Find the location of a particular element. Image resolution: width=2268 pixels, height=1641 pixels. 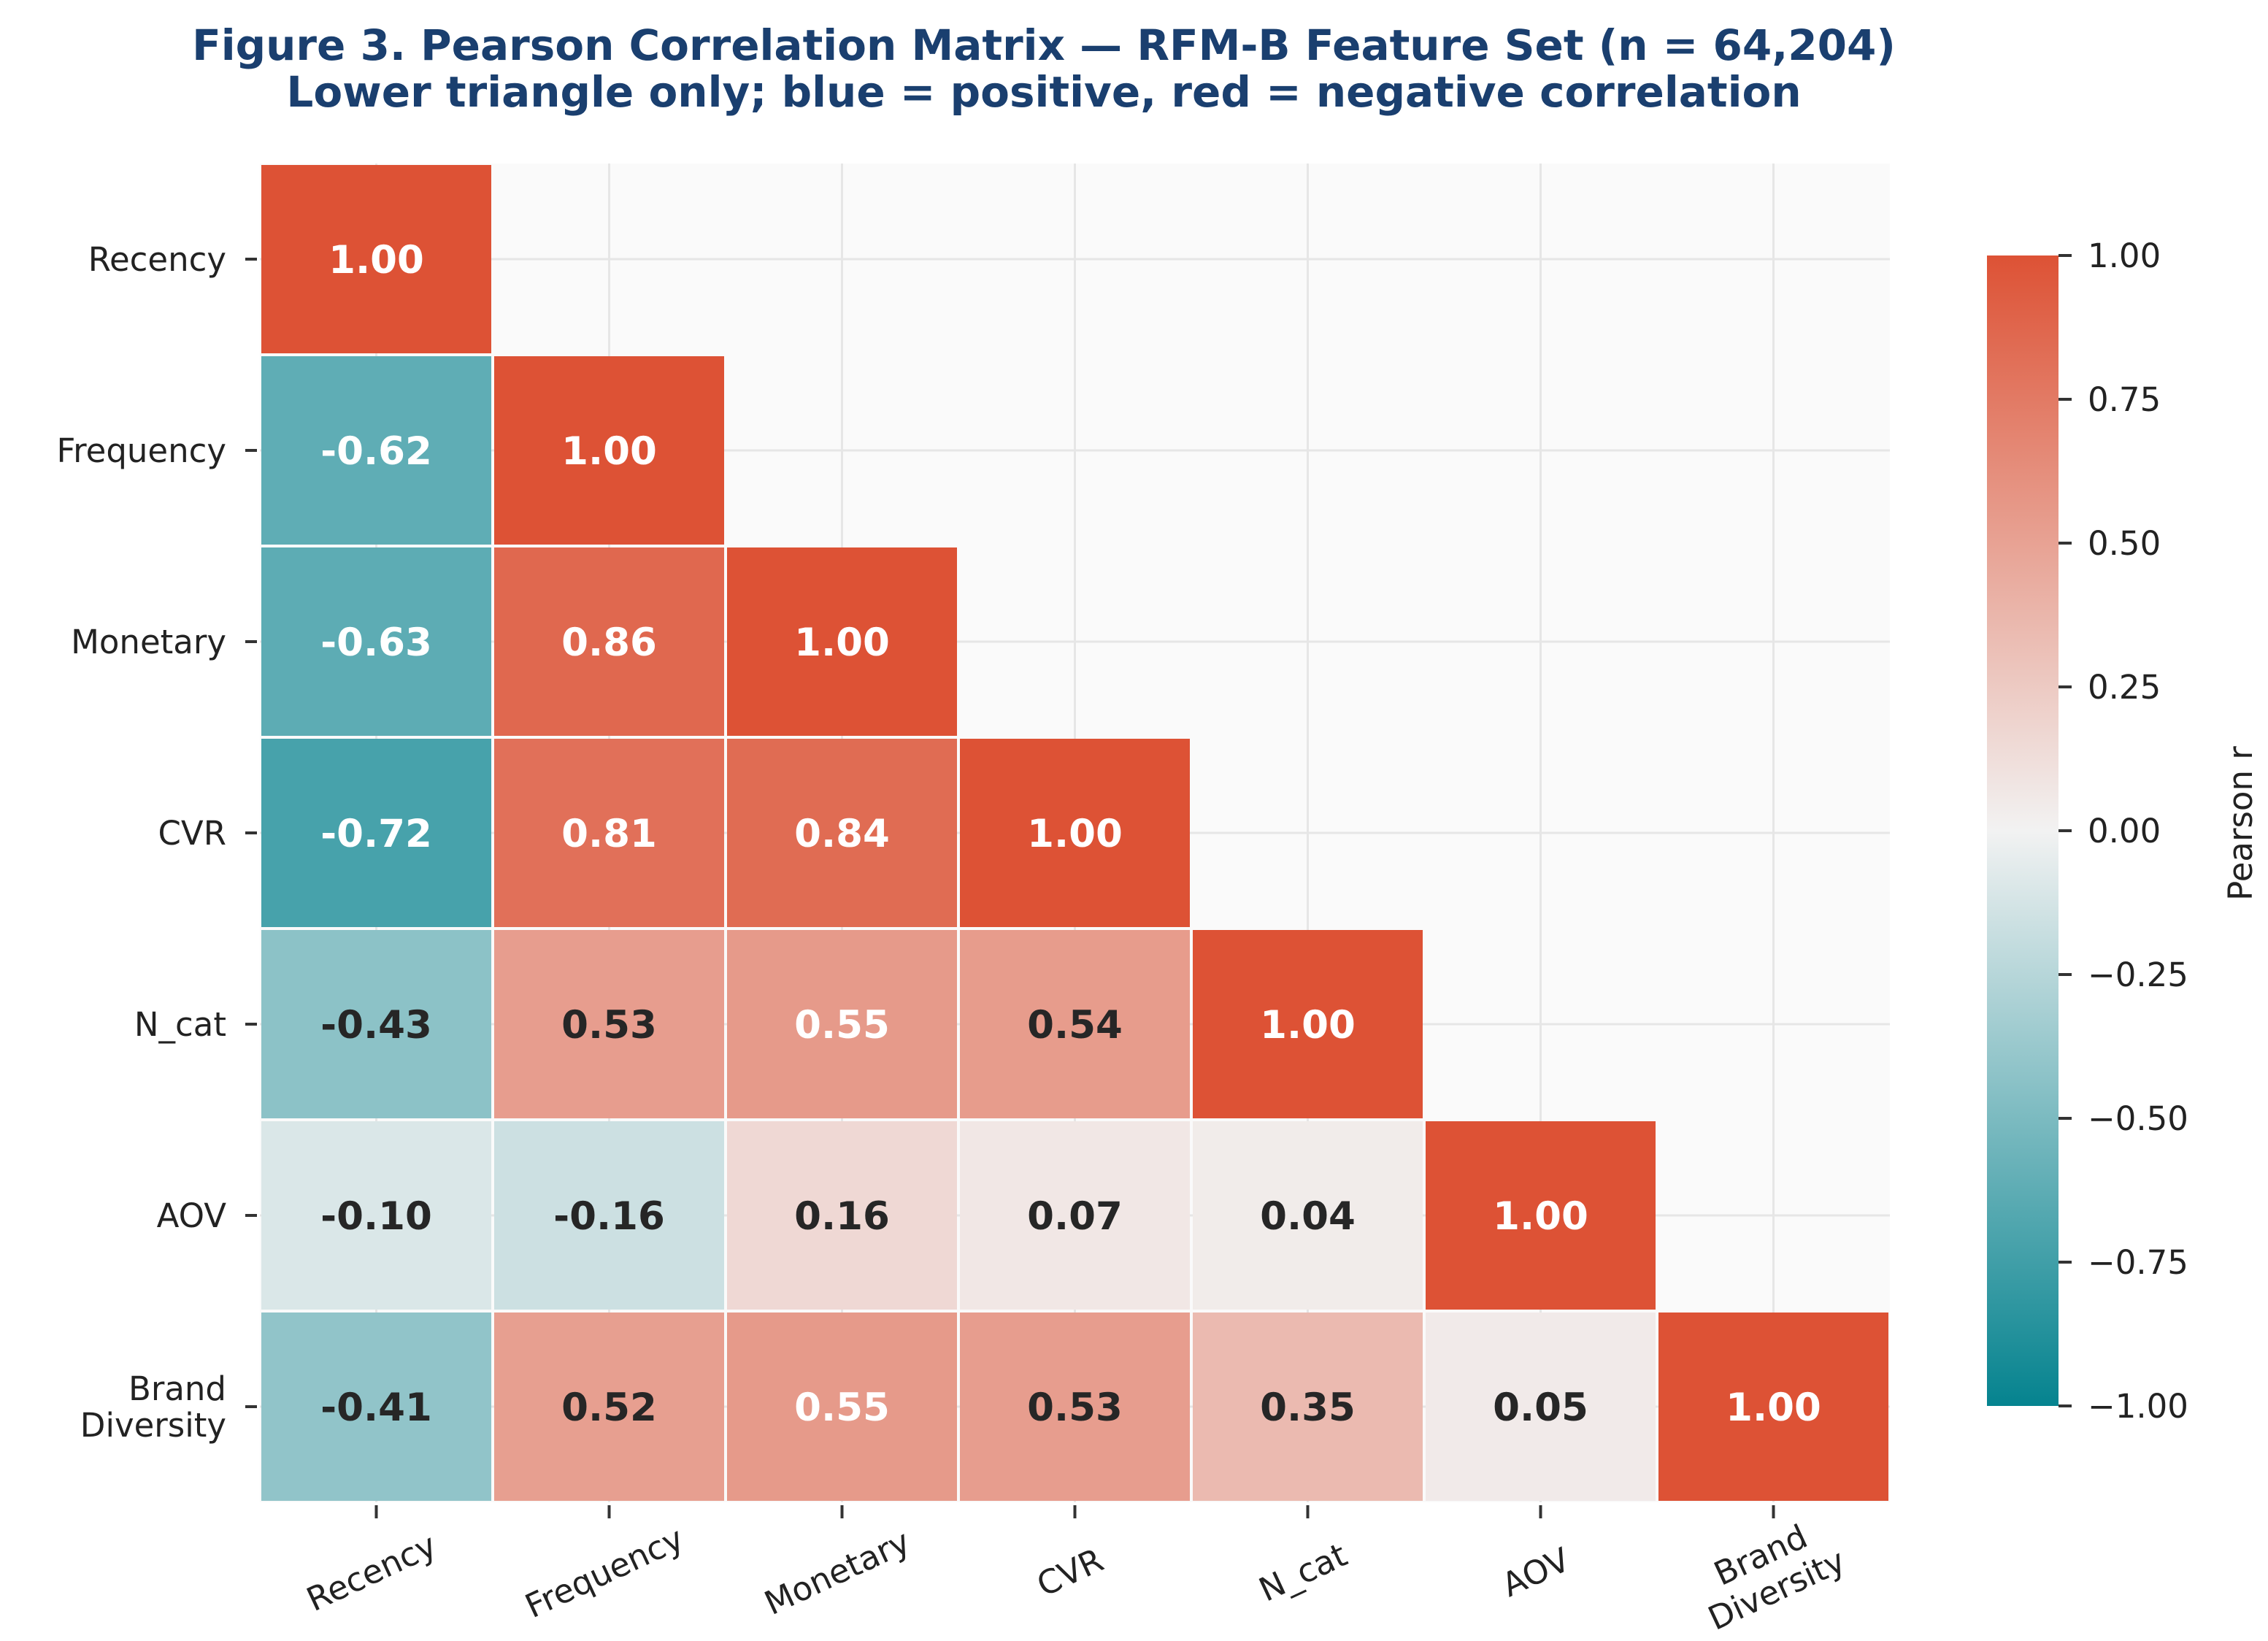

cell-value-label: 0.81 is located at coordinates (609, 834).